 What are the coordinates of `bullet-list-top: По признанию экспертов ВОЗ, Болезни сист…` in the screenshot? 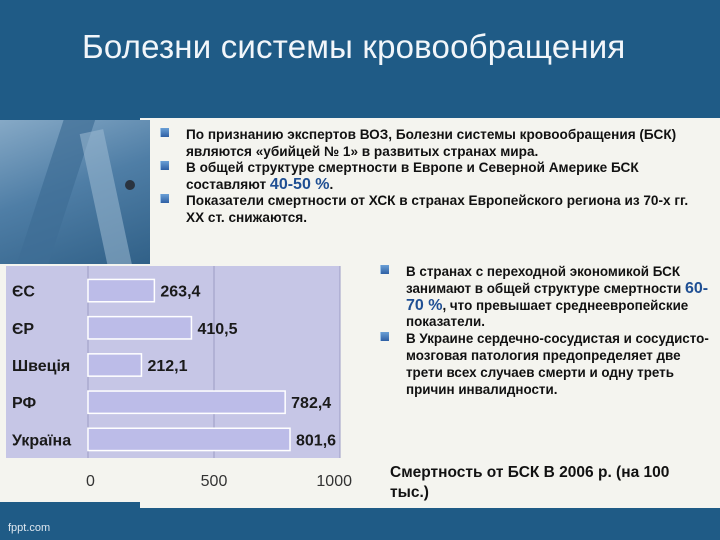 It's located at (432, 177).